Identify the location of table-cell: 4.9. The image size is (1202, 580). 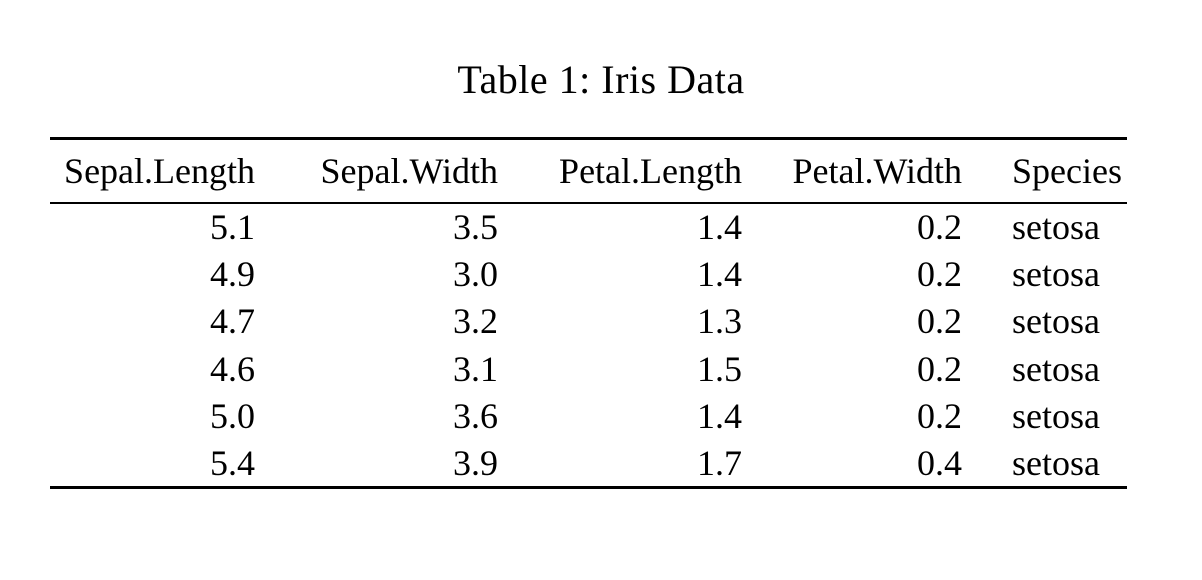
(232, 273).